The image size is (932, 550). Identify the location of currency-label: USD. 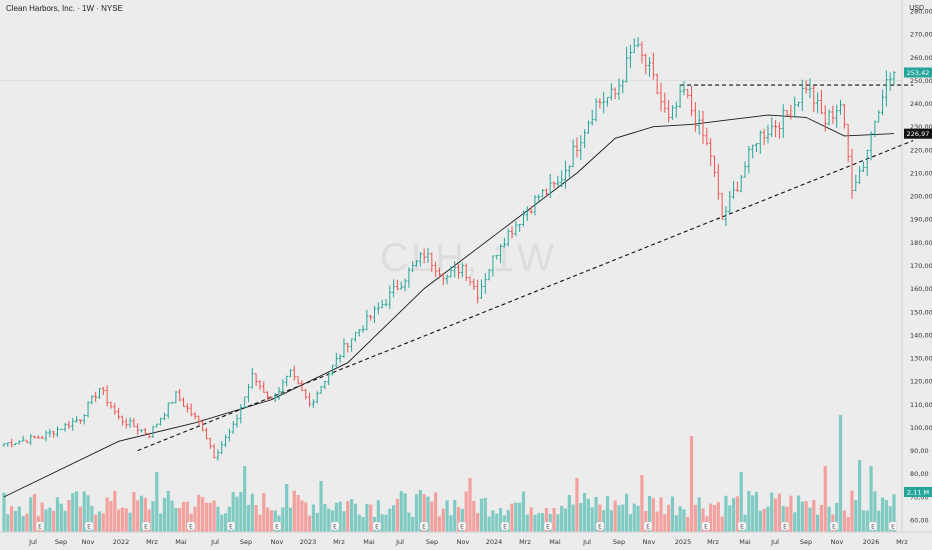
(916, 8).